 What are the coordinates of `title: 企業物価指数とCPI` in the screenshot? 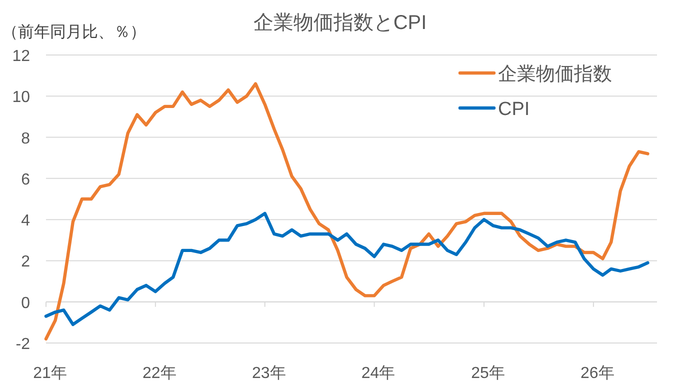 It's located at (340, 23).